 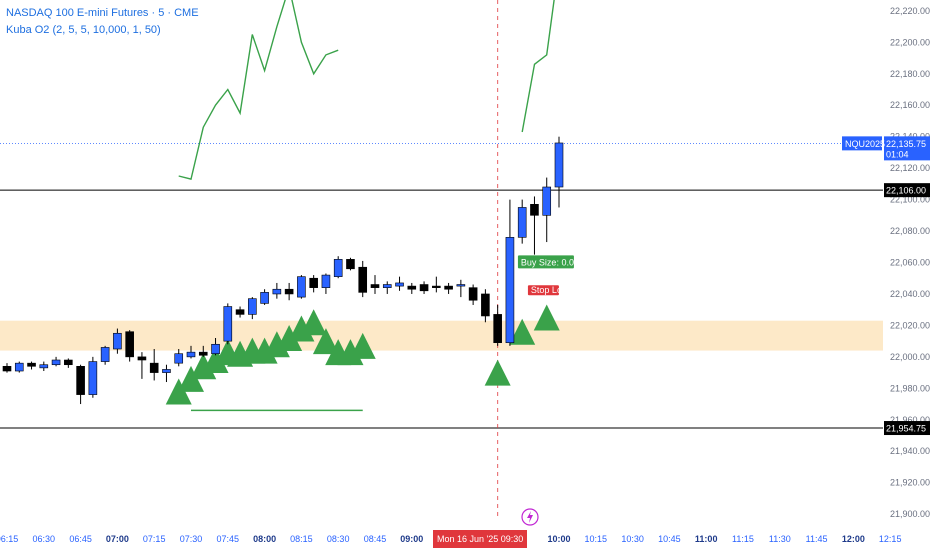 What do you see at coordinates (910, 74) in the screenshot?
I see `y-tick-label: 22,180.00` at bounding box center [910, 74].